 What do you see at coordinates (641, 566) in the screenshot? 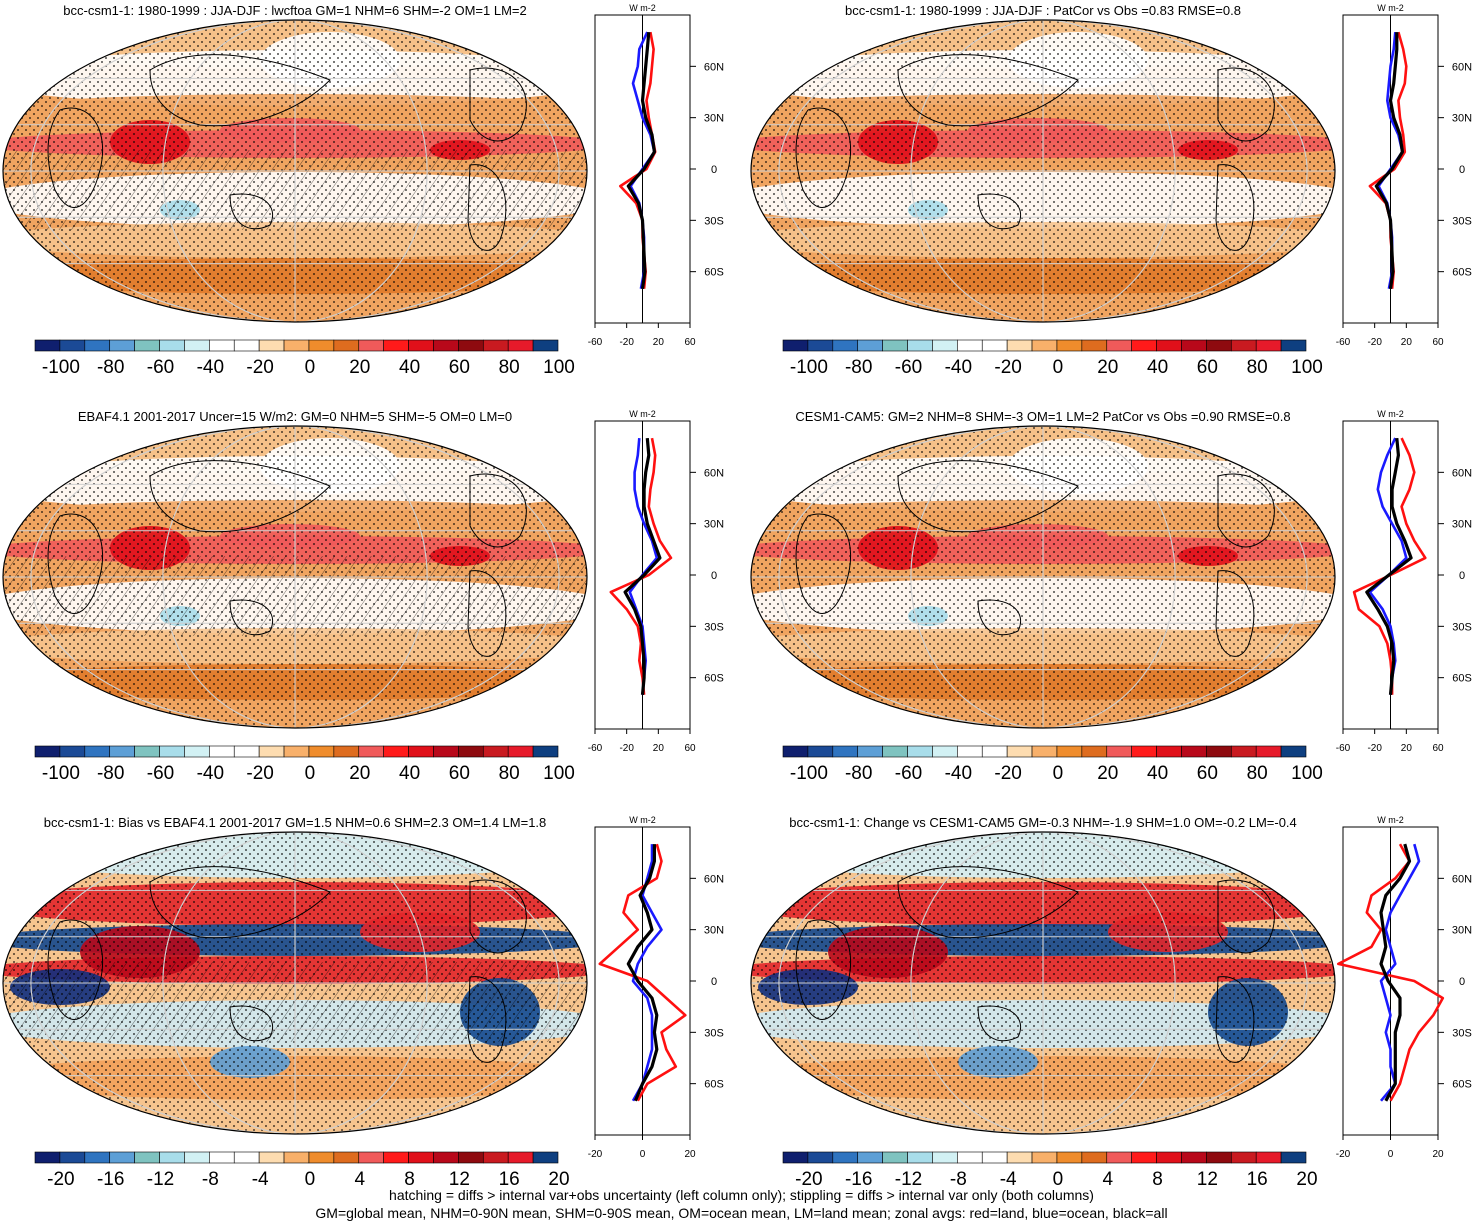
I see `series-land` at bounding box center [641, 566].